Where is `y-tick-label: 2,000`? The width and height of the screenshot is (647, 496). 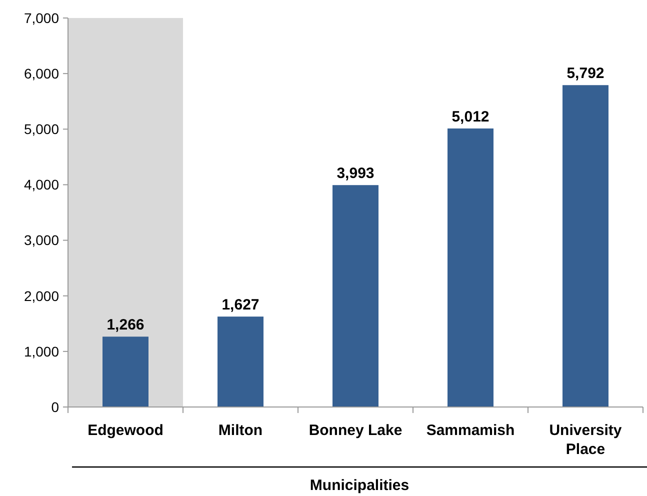
y-tick-label: 2,000 is located at coordinates (42, 296).